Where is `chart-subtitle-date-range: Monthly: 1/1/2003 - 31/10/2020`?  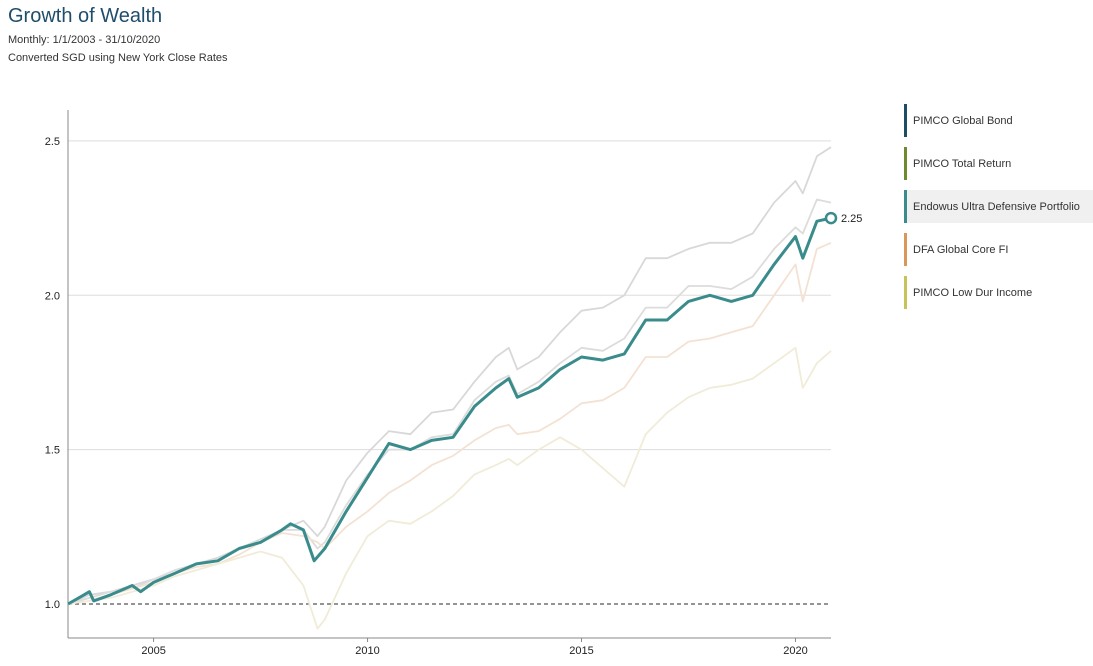
chart-subtitle-date-range: Monthly: 1/1/2003 - 31/10/2020 is located at coordinates (84, 40).